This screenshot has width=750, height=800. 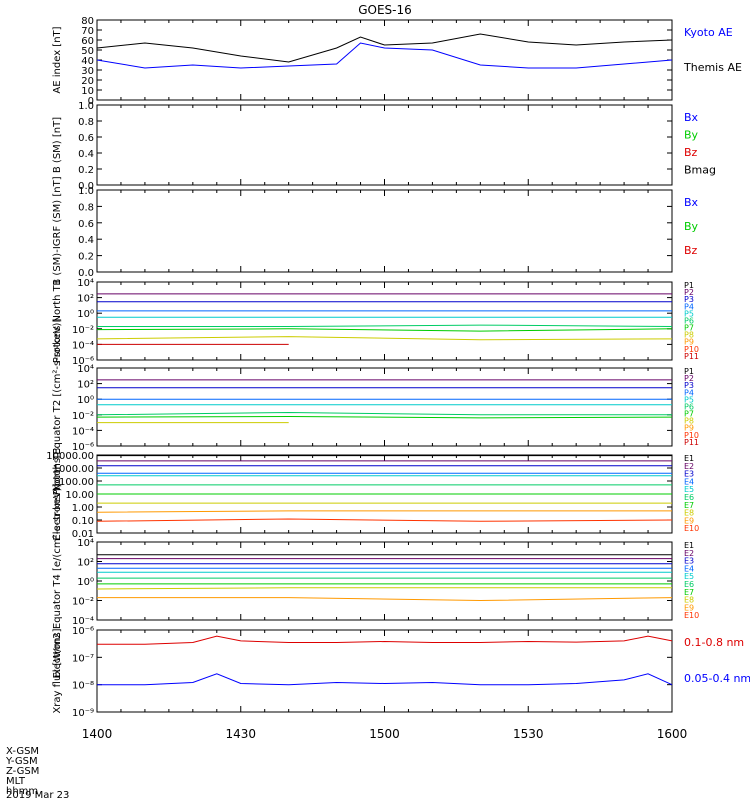 What do you see at coordinates (86, 207) in the screenshot?
I see `y-tick-label: 0.8` at bounding box center [86, 207].